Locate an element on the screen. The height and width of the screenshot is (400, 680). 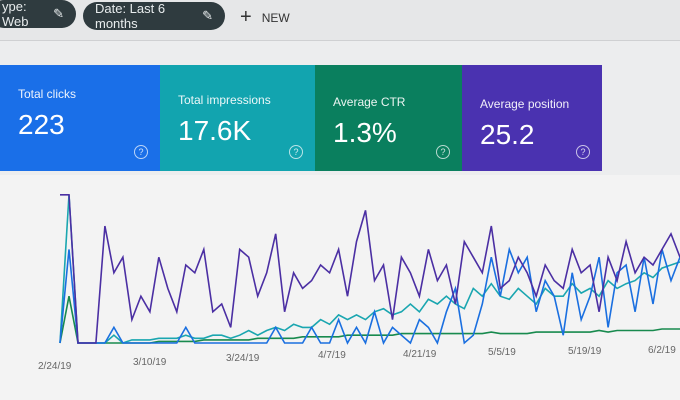
x-tick-label: 6/2/19 is located at coordinates (662, 350).